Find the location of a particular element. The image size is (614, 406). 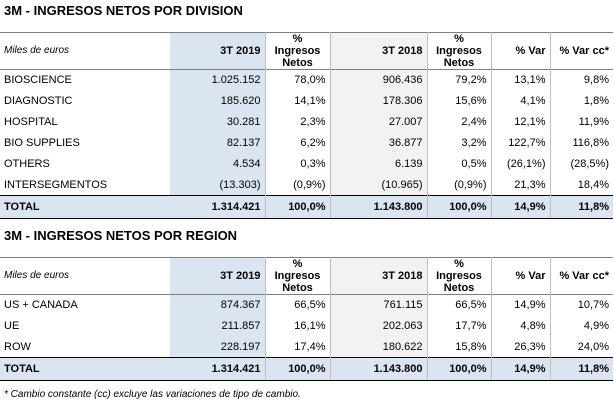

row-label: BIOSCIENCE is located at coordinates (38, 80).